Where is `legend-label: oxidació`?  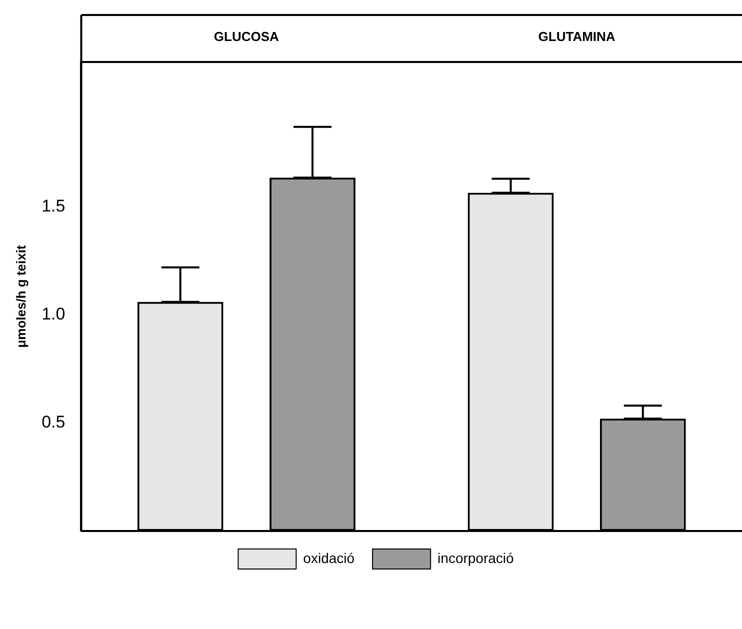
legend-label: oxidació is located at coordinates (329, 558).